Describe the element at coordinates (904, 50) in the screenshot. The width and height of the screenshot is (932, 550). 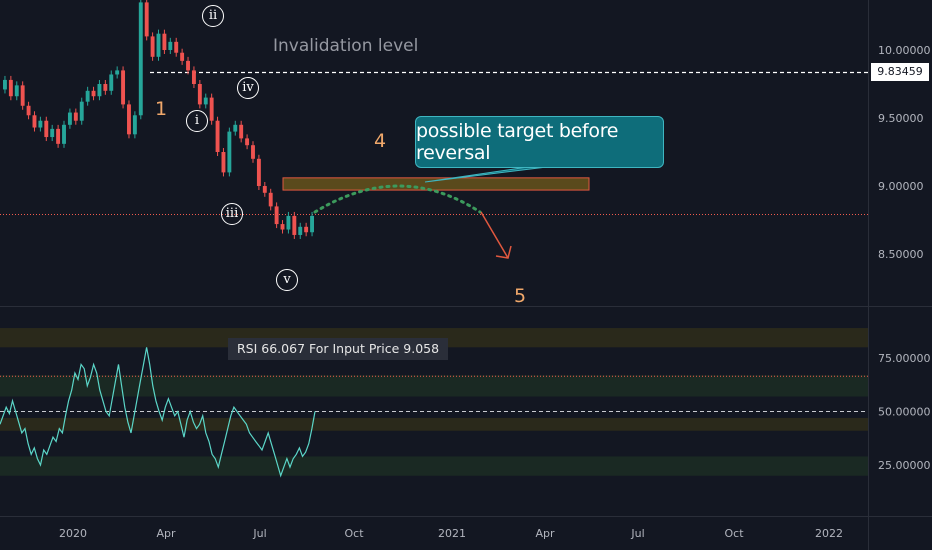
I see `price-tick-label: 10.00000` at that location.